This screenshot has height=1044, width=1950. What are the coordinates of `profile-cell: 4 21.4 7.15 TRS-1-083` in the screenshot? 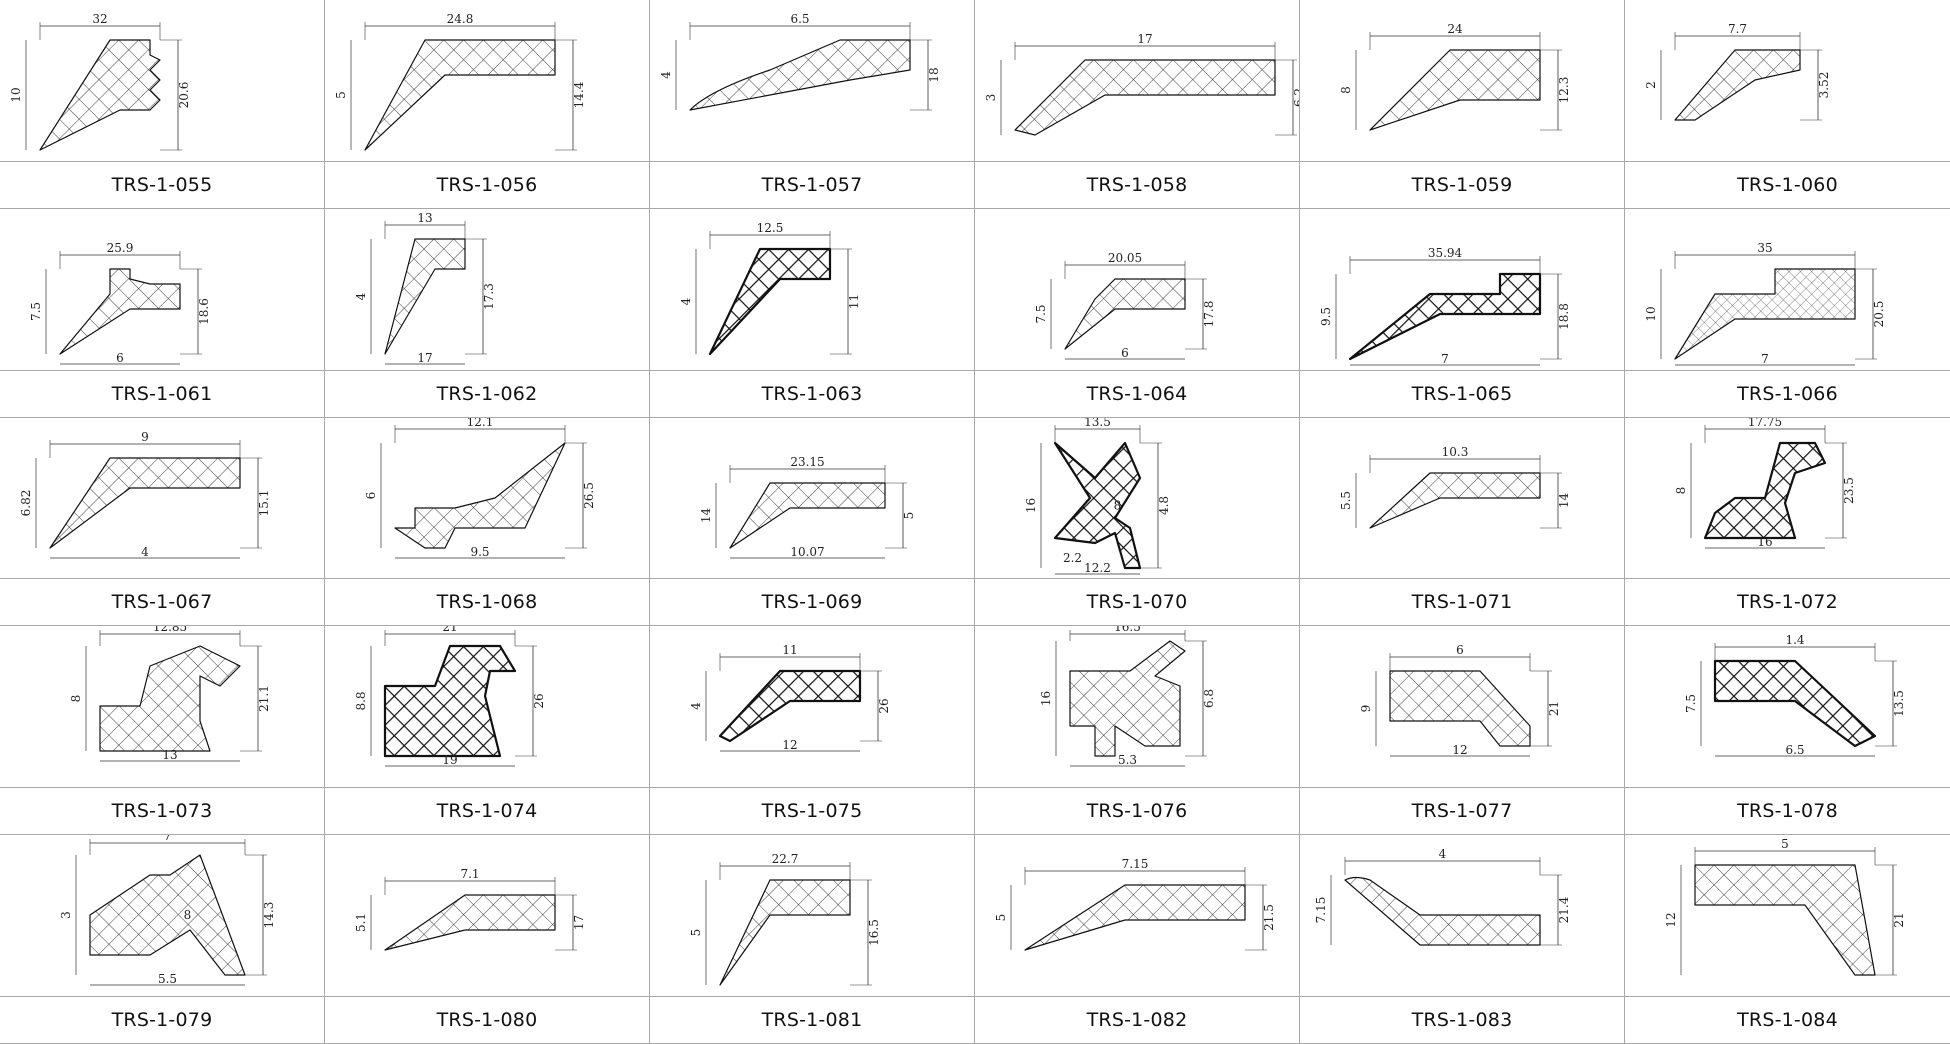 It's located at (1462, 939).